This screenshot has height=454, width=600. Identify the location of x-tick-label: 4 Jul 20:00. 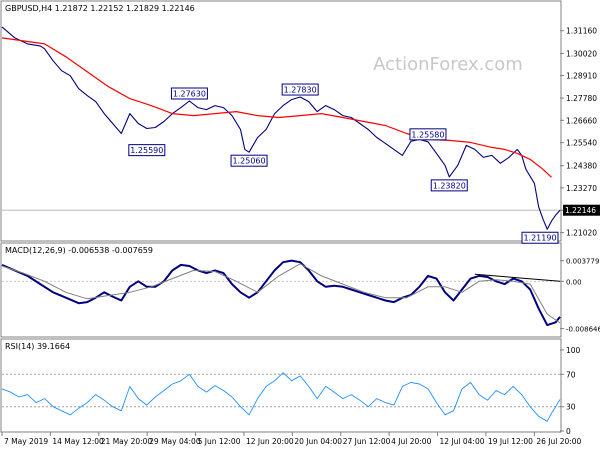
(411, 441).